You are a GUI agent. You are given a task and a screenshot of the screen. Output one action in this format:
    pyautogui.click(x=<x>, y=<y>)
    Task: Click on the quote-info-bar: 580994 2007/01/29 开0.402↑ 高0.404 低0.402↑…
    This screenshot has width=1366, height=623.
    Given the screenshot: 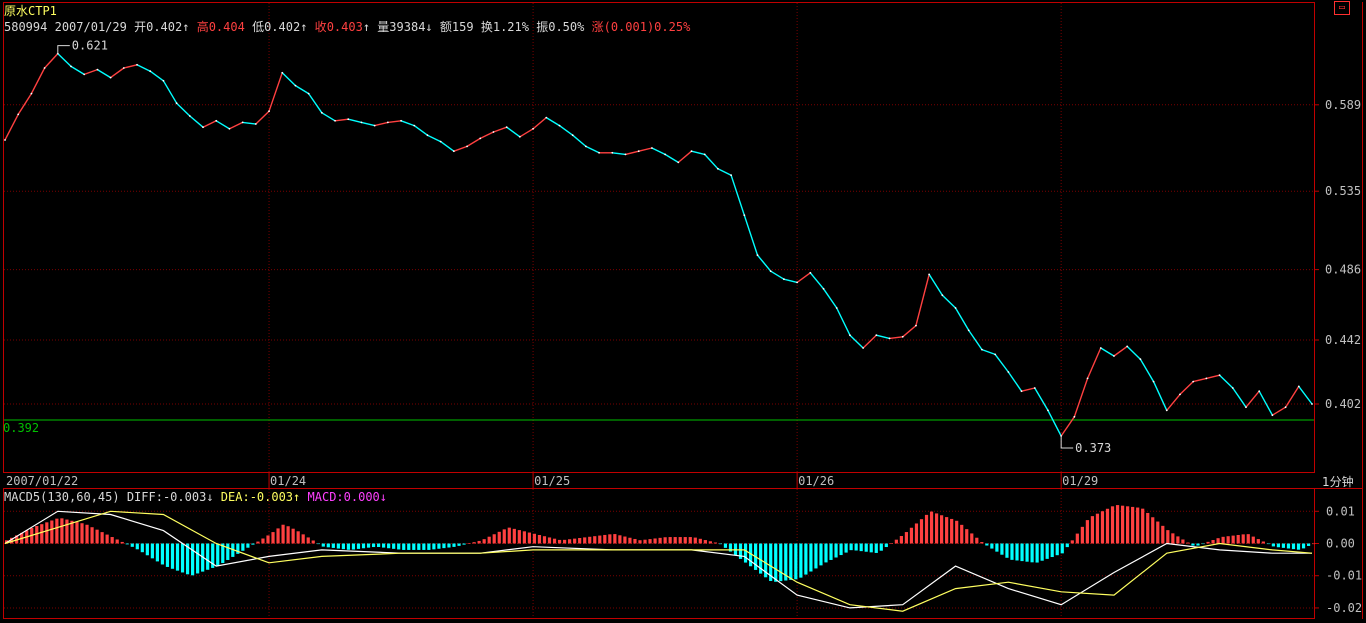 What is the action you would take?
    pyautogui.click(x=347, y=26)
    